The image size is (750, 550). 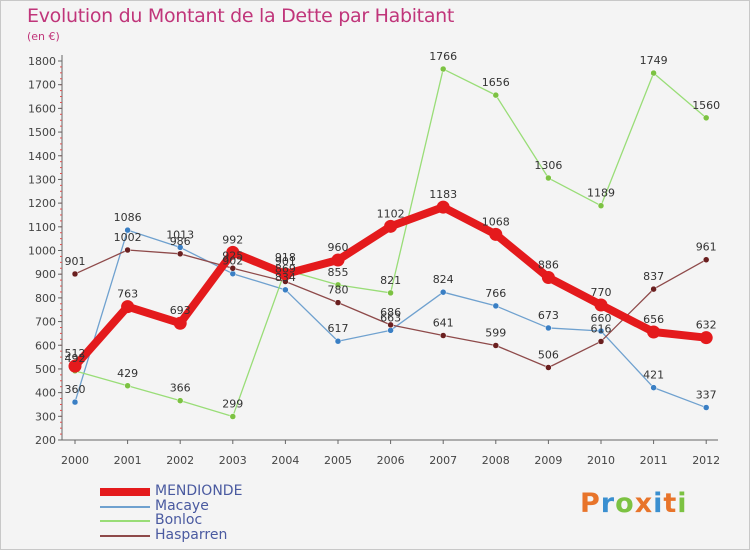 What do you see at coordinates (682, 503) in the screenshot?
I see `logo-letter: i` at bounding box center [682, 503].